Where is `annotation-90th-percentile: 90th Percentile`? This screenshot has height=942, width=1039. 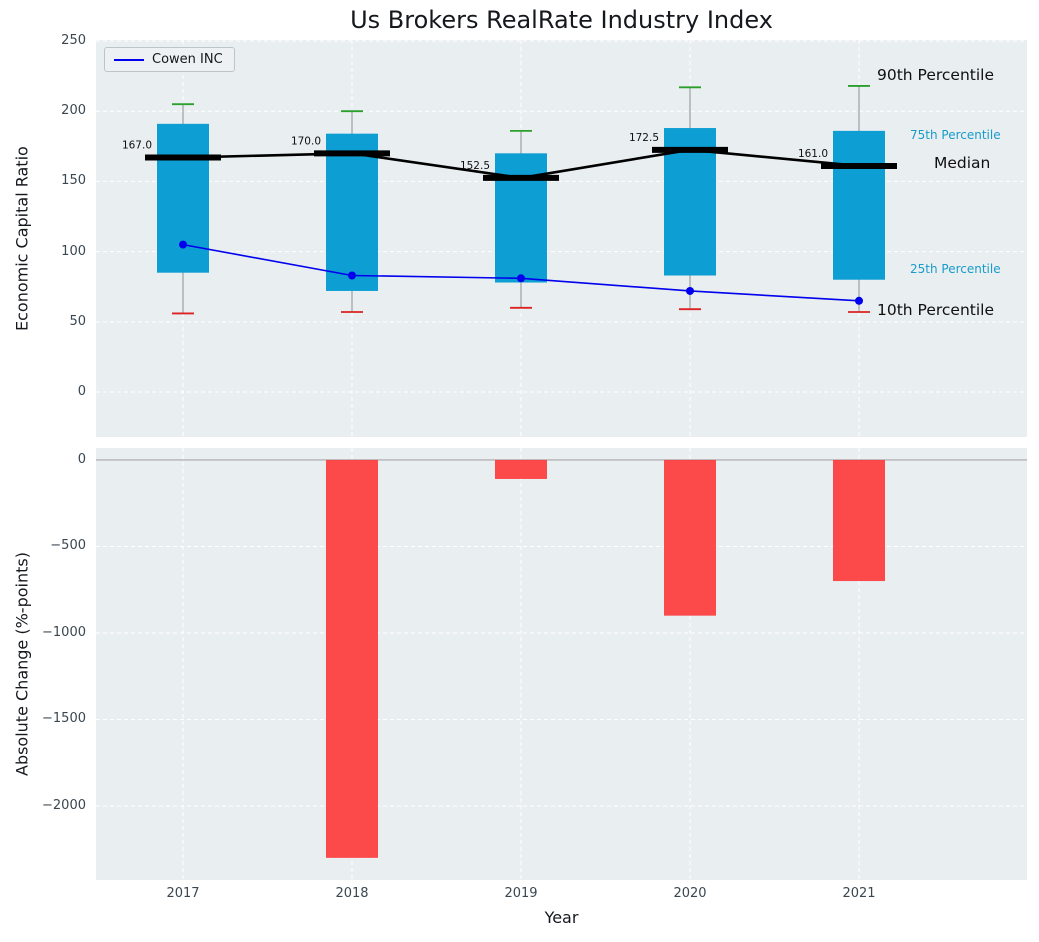
annotation-90th-percentile: 90th Percentile is located at coordinates (936, 75).